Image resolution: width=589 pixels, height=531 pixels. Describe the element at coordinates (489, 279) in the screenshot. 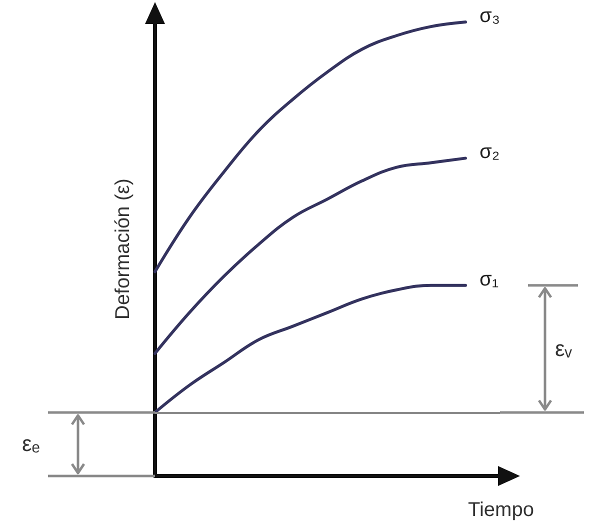

I see `series-label: σ₁` at that location.